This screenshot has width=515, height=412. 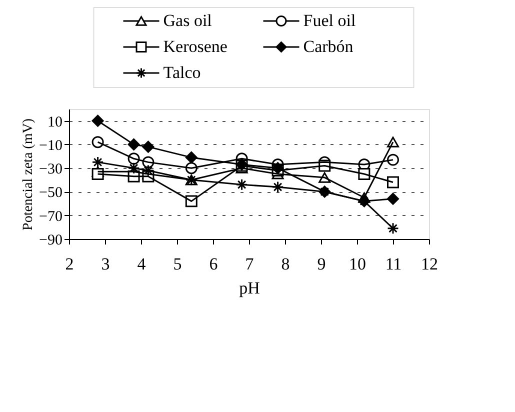 I want to click on y-tick-label: −70, so click(x=50, y=216).